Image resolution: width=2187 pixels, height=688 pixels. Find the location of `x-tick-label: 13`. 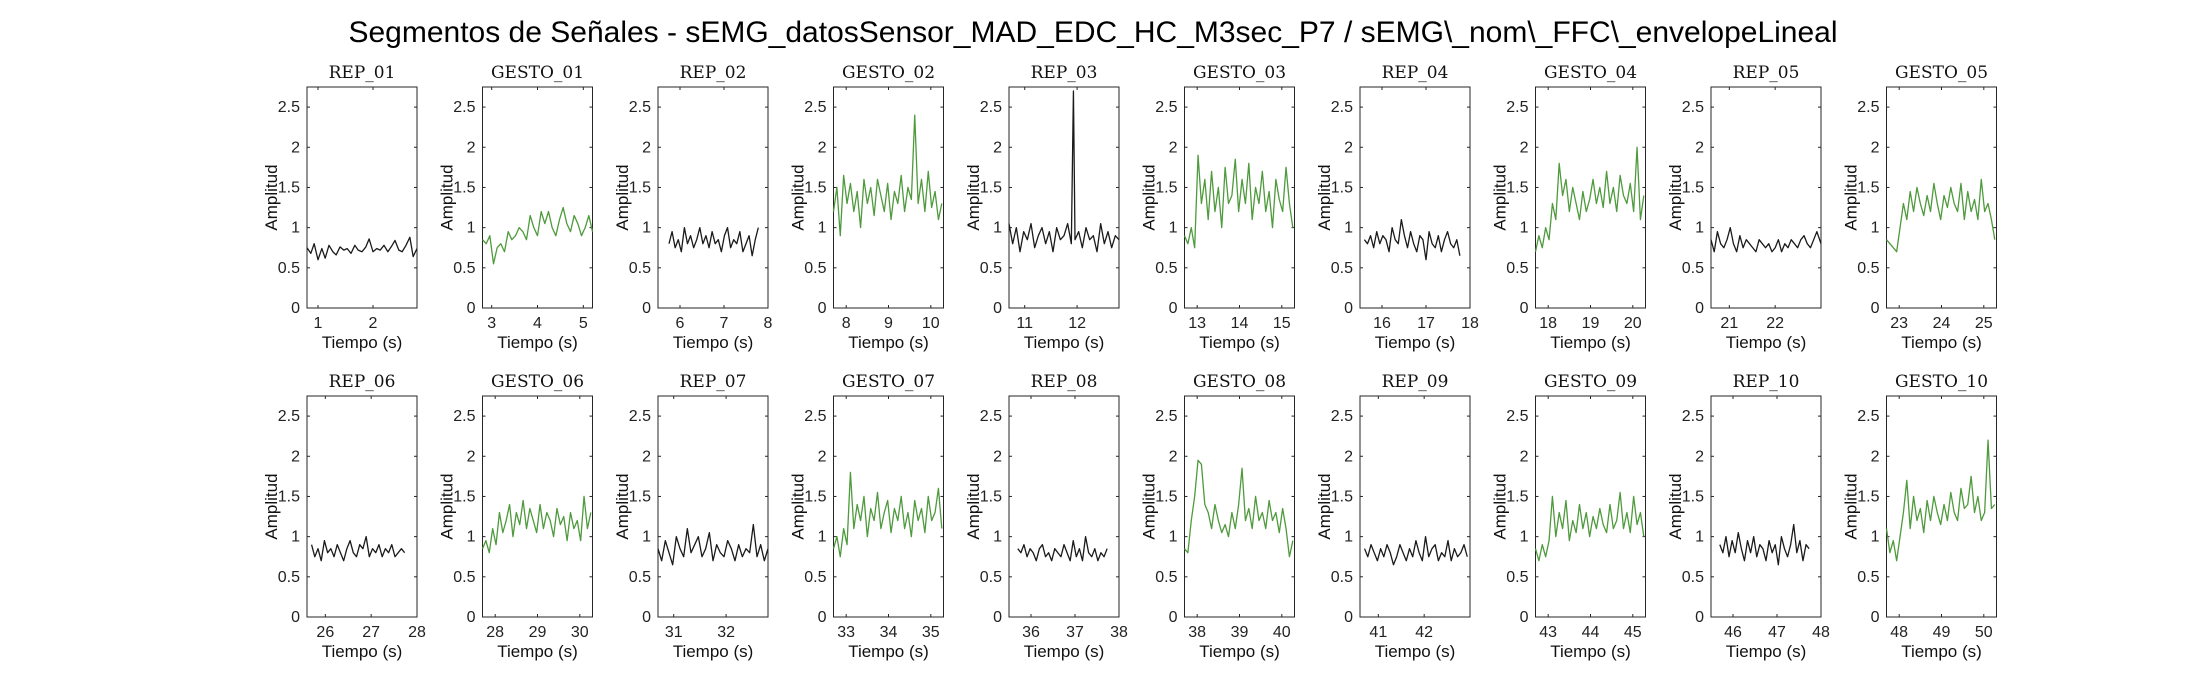

x-tick-label: 13 is located at coordinates (1197, 323).